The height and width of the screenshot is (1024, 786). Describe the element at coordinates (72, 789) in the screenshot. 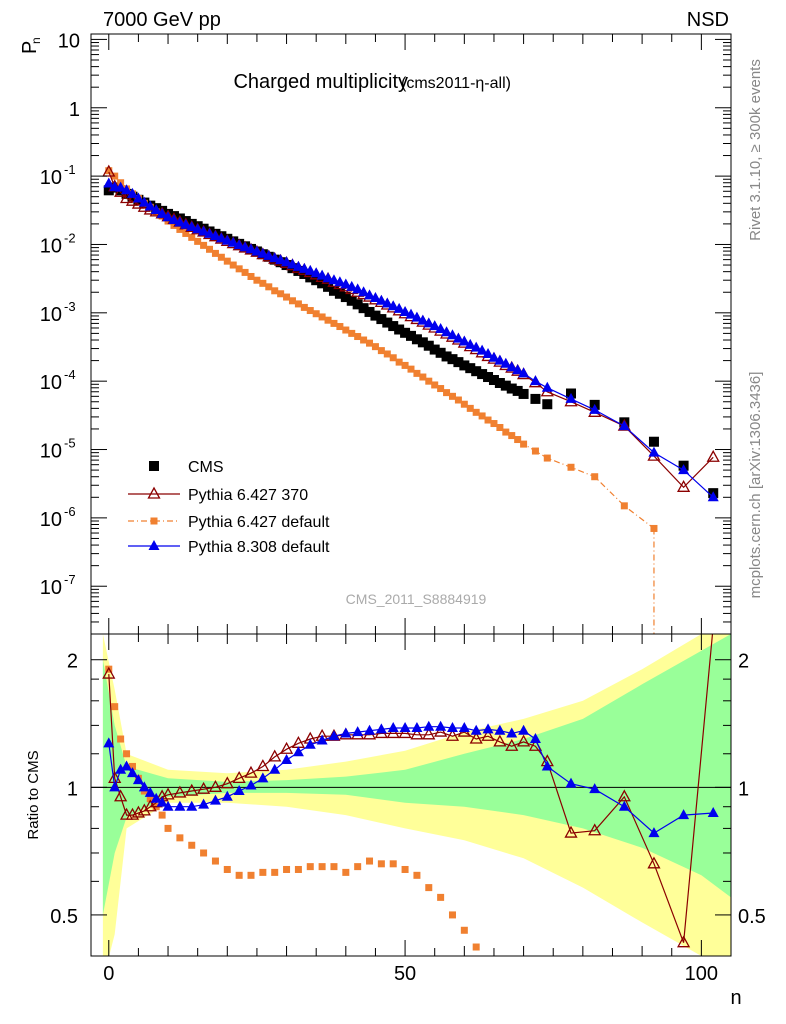

I see `ratio-y-tick-label: 1` at that location.